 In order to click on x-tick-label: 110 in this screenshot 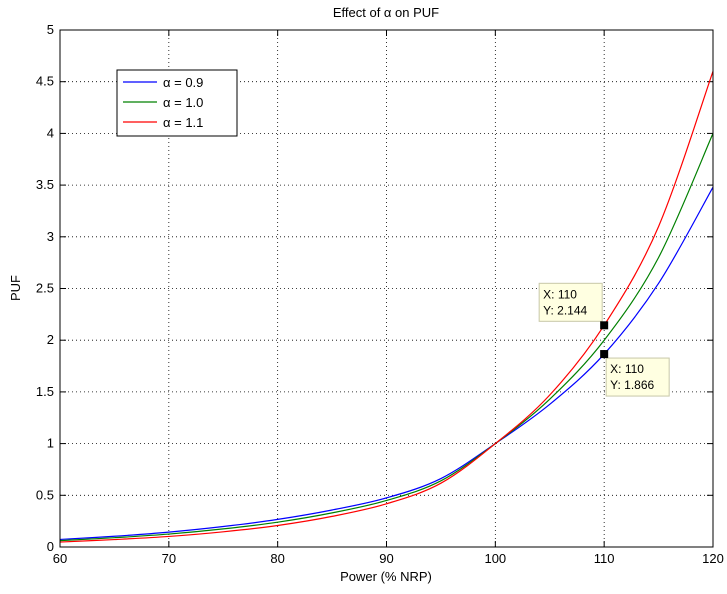, I will do `click(604, 558)`.